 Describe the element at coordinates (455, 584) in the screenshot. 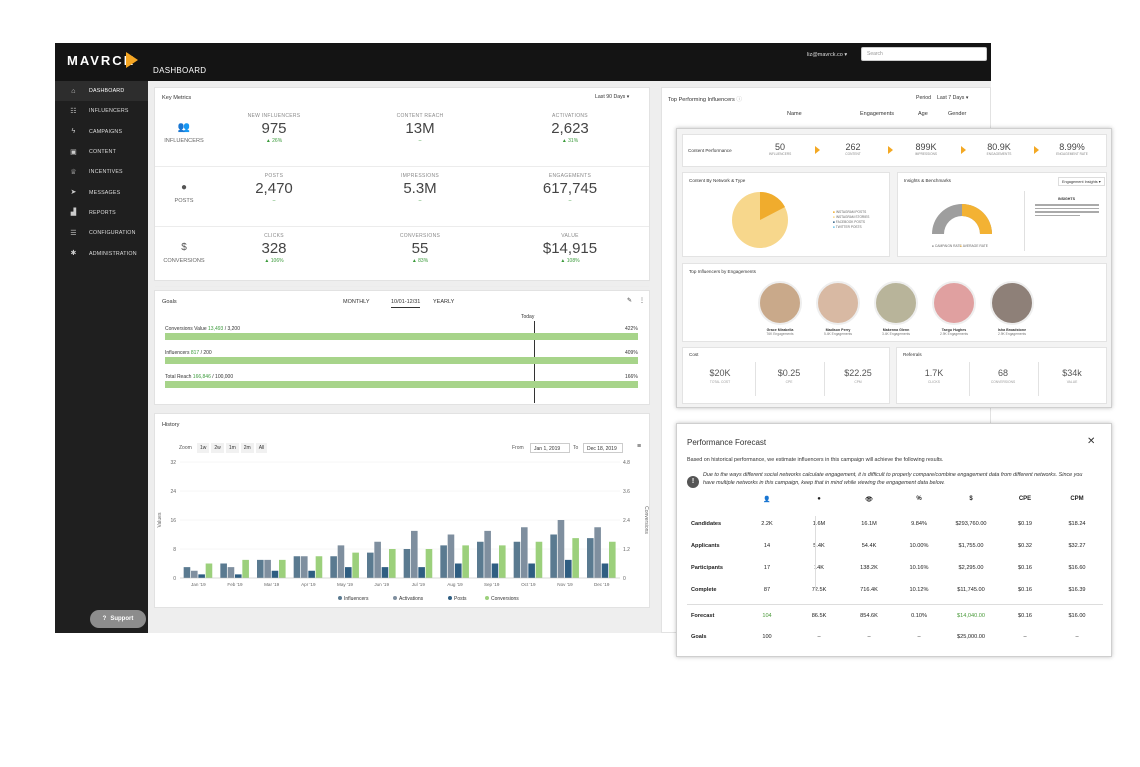

I see `x-tick-label: Aug '19` at that location.